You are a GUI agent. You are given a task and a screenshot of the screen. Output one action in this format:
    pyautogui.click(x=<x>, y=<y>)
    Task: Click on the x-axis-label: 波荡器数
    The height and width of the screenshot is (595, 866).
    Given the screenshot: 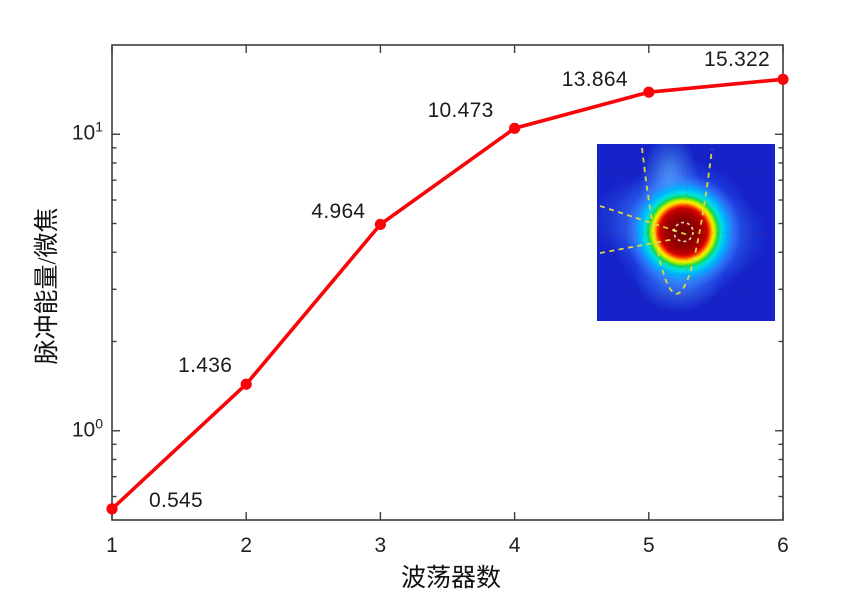 What is the action you would take?
    pyautogui.click(x=451, y=578)
    